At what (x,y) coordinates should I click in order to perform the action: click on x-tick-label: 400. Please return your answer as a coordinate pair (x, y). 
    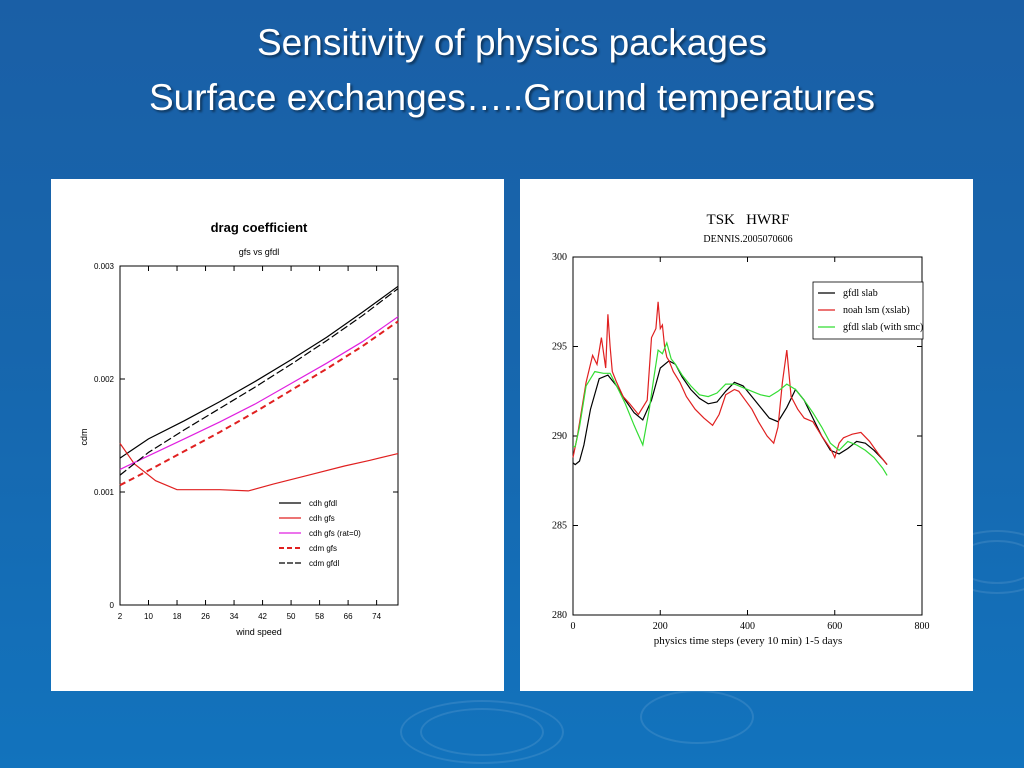
    Looking at the image, I should click on (747, 626).